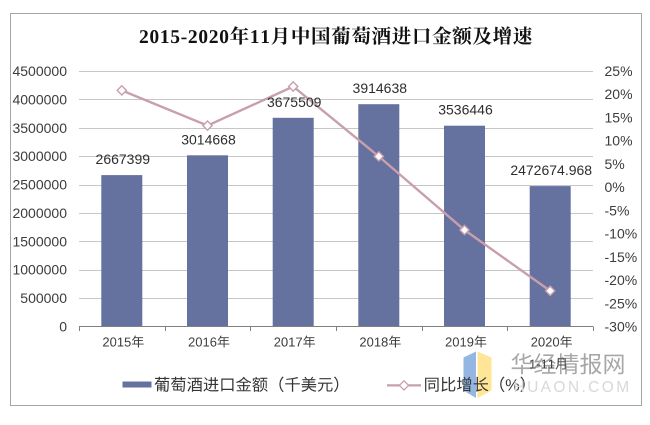  I want to click on svg-text: -10%, so click(621, 234).